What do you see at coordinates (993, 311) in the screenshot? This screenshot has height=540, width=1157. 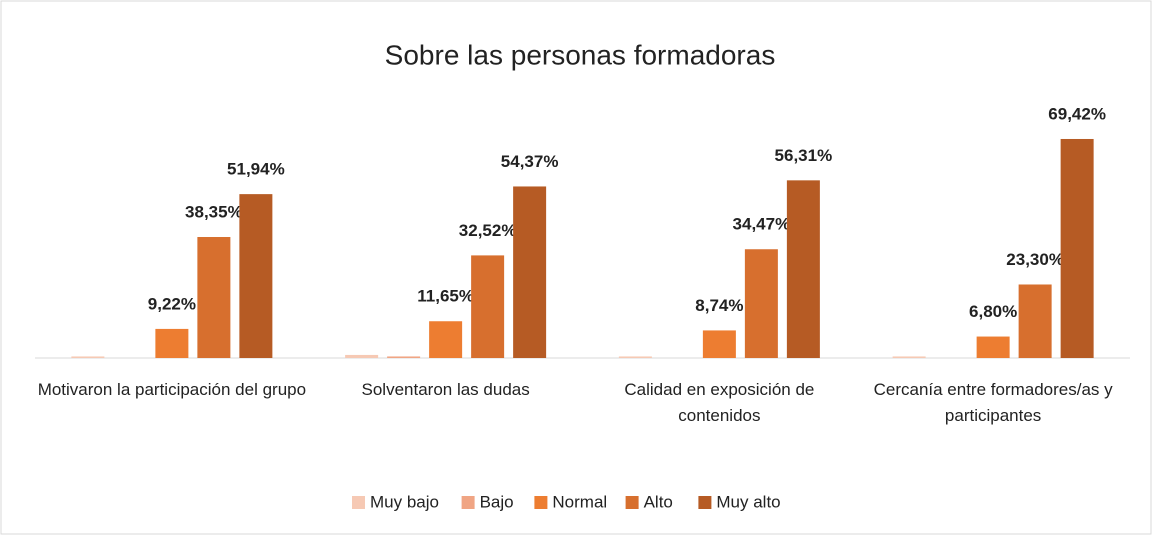 I see `data-label: 6,80%` at bounding box center [993, 311].